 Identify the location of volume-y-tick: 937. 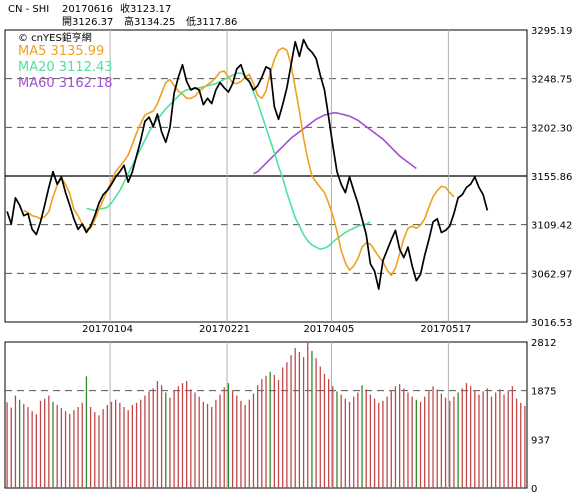
(540, 440).